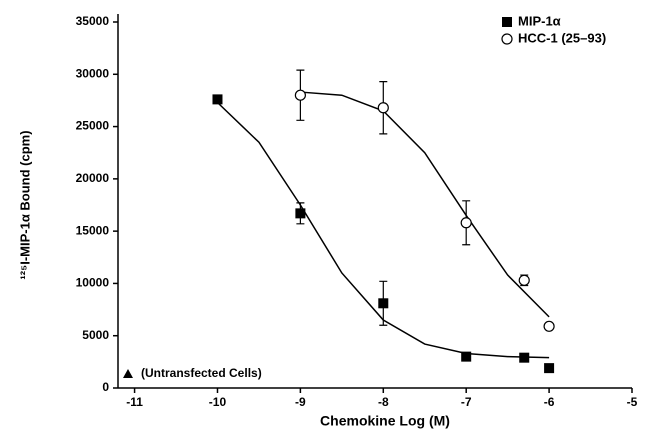  Describe the element at coordinates (105, 387) in the screenshot. I see `y-tick-label: 0` at that location.